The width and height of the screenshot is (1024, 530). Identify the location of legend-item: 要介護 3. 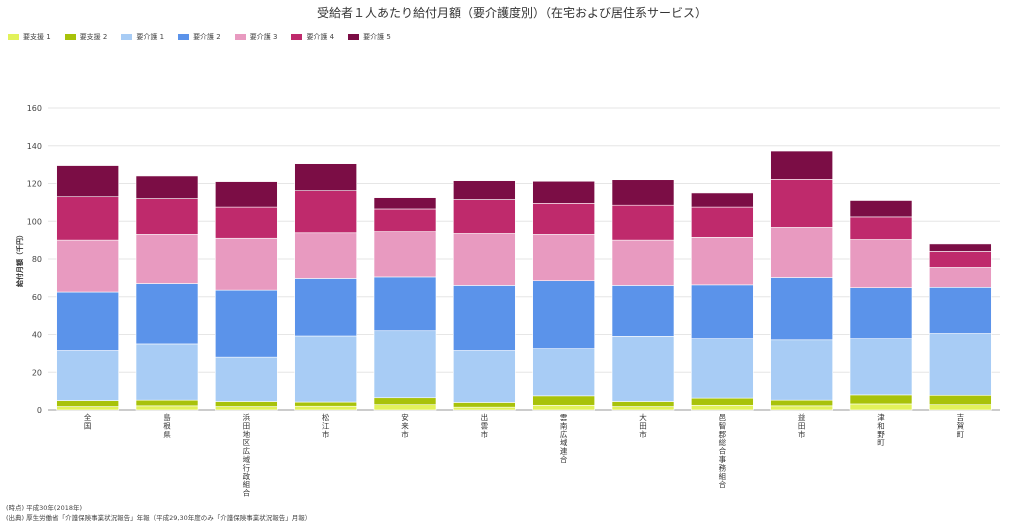
(256, 37).